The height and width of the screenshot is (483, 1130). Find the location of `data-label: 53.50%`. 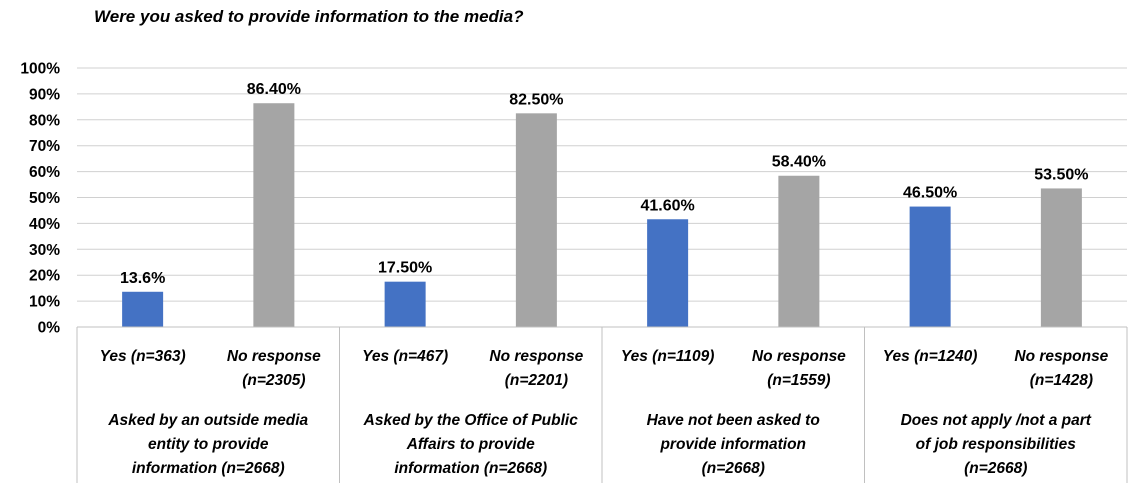

data-label: 53.50% is located at coordinates (1061, 174).